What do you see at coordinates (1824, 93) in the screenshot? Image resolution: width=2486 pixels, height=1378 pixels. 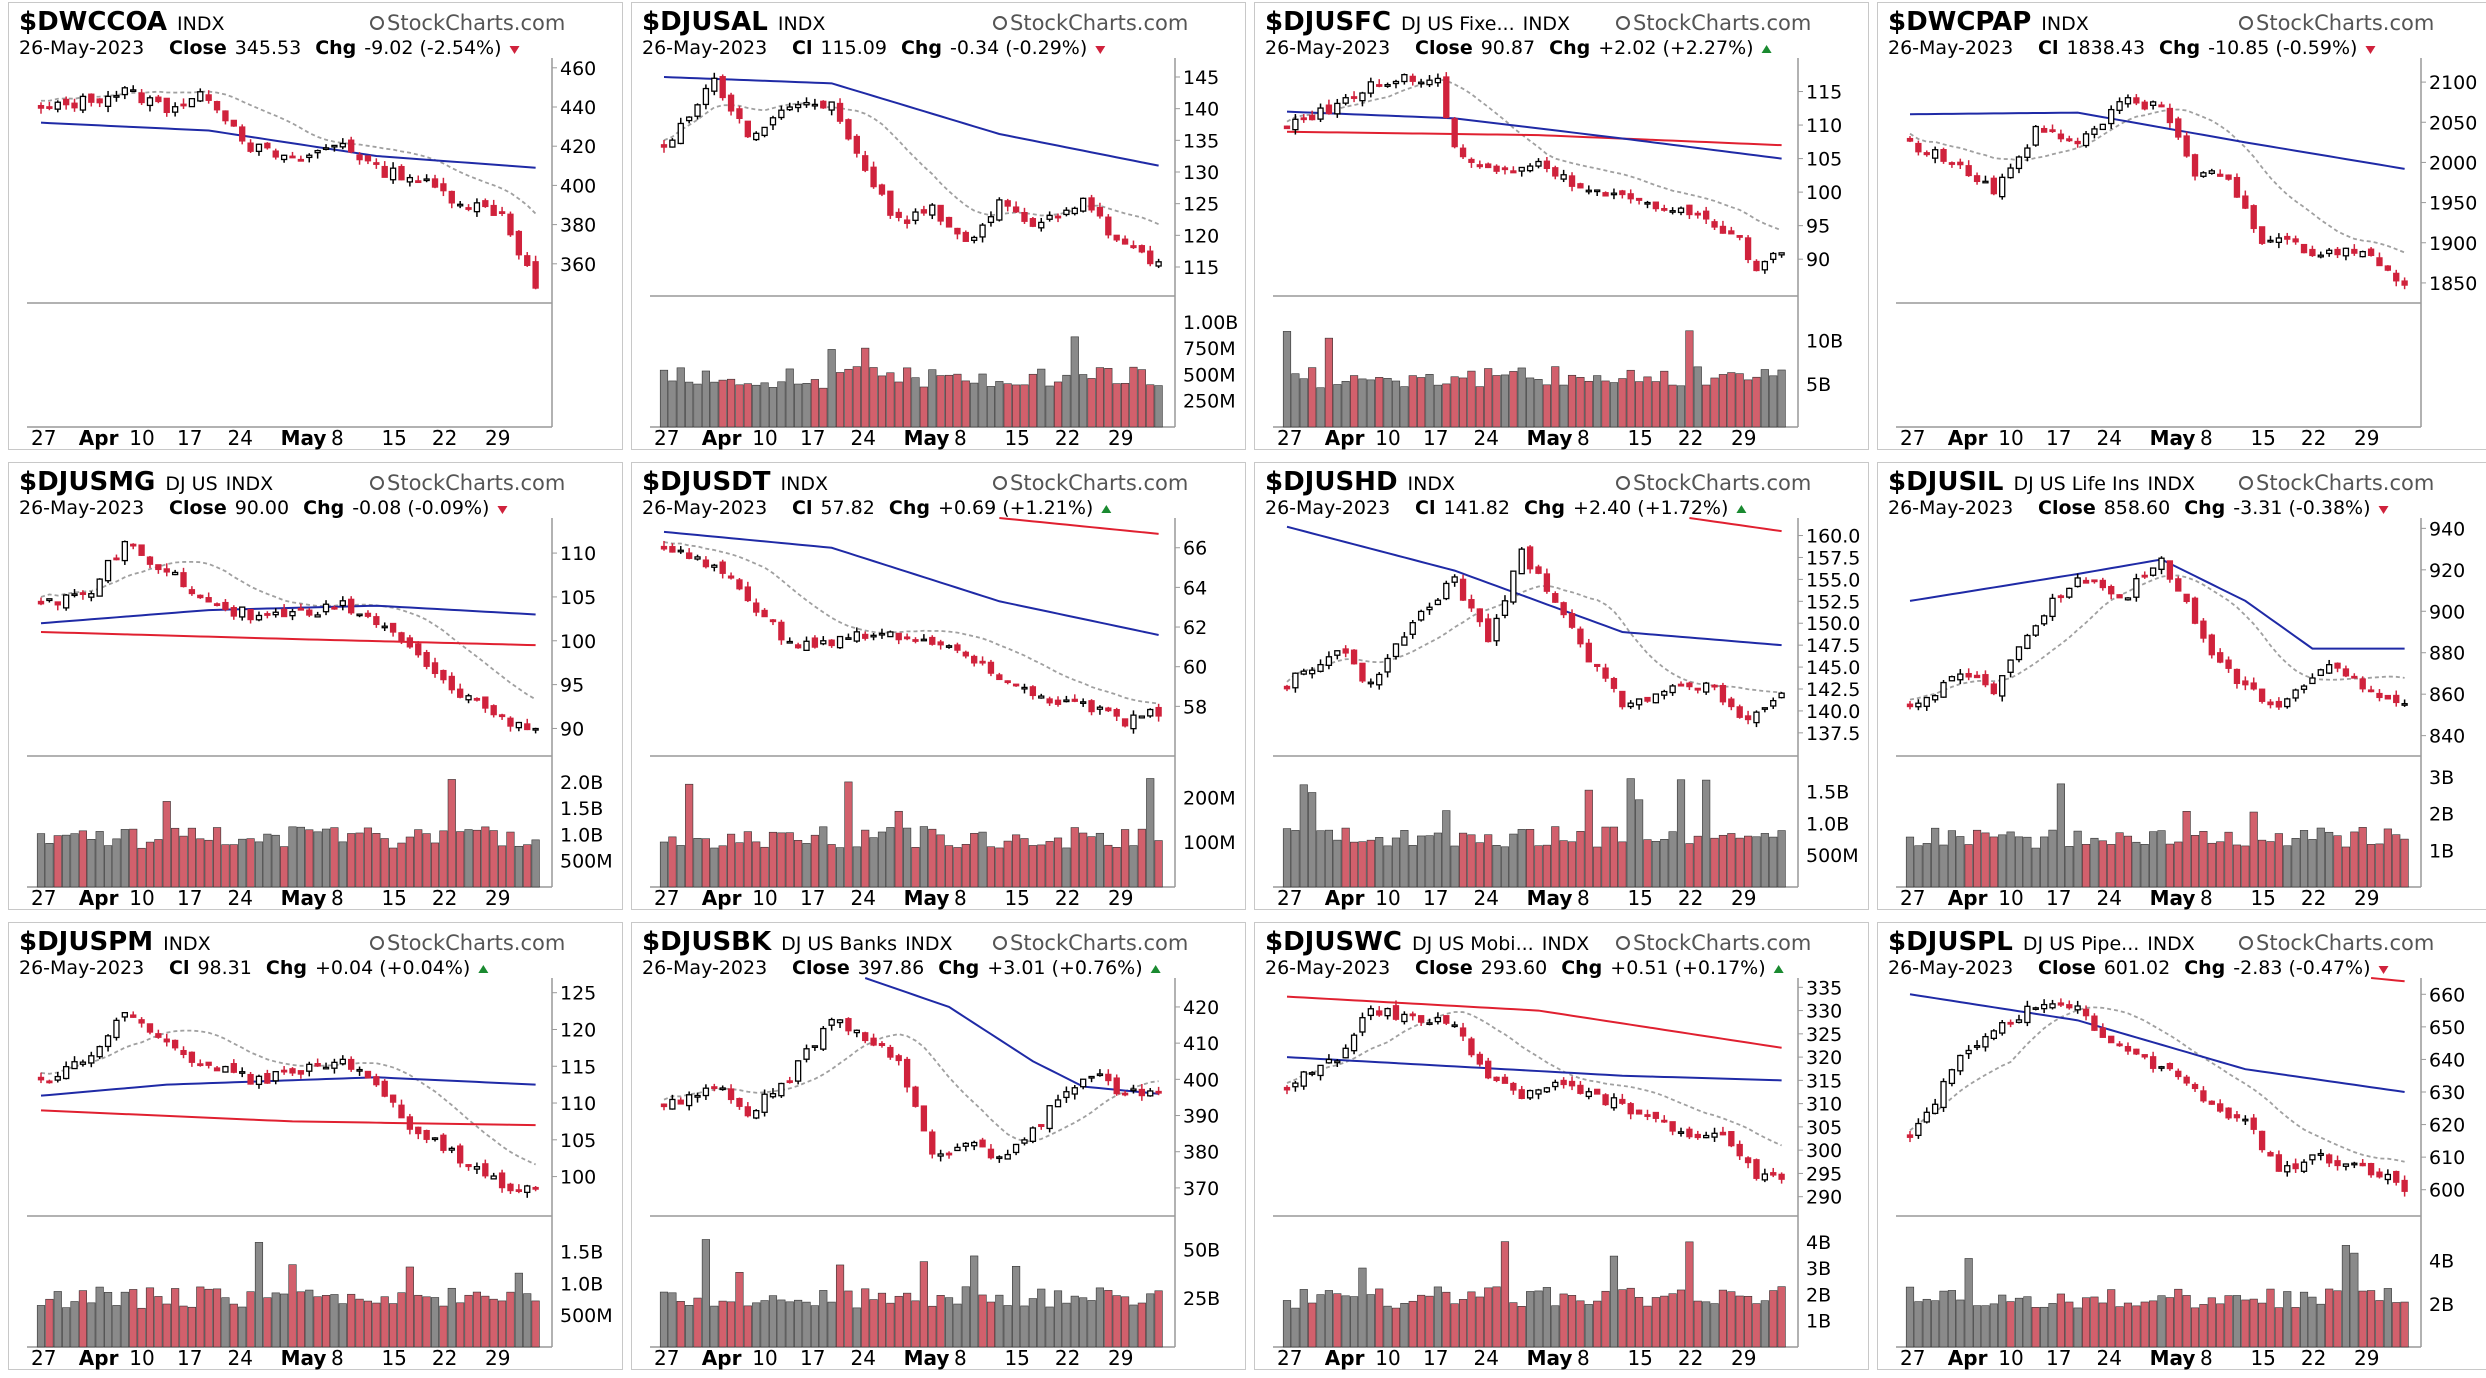 I see `price-tick-label: 115` at bounding box center [1824, 93].